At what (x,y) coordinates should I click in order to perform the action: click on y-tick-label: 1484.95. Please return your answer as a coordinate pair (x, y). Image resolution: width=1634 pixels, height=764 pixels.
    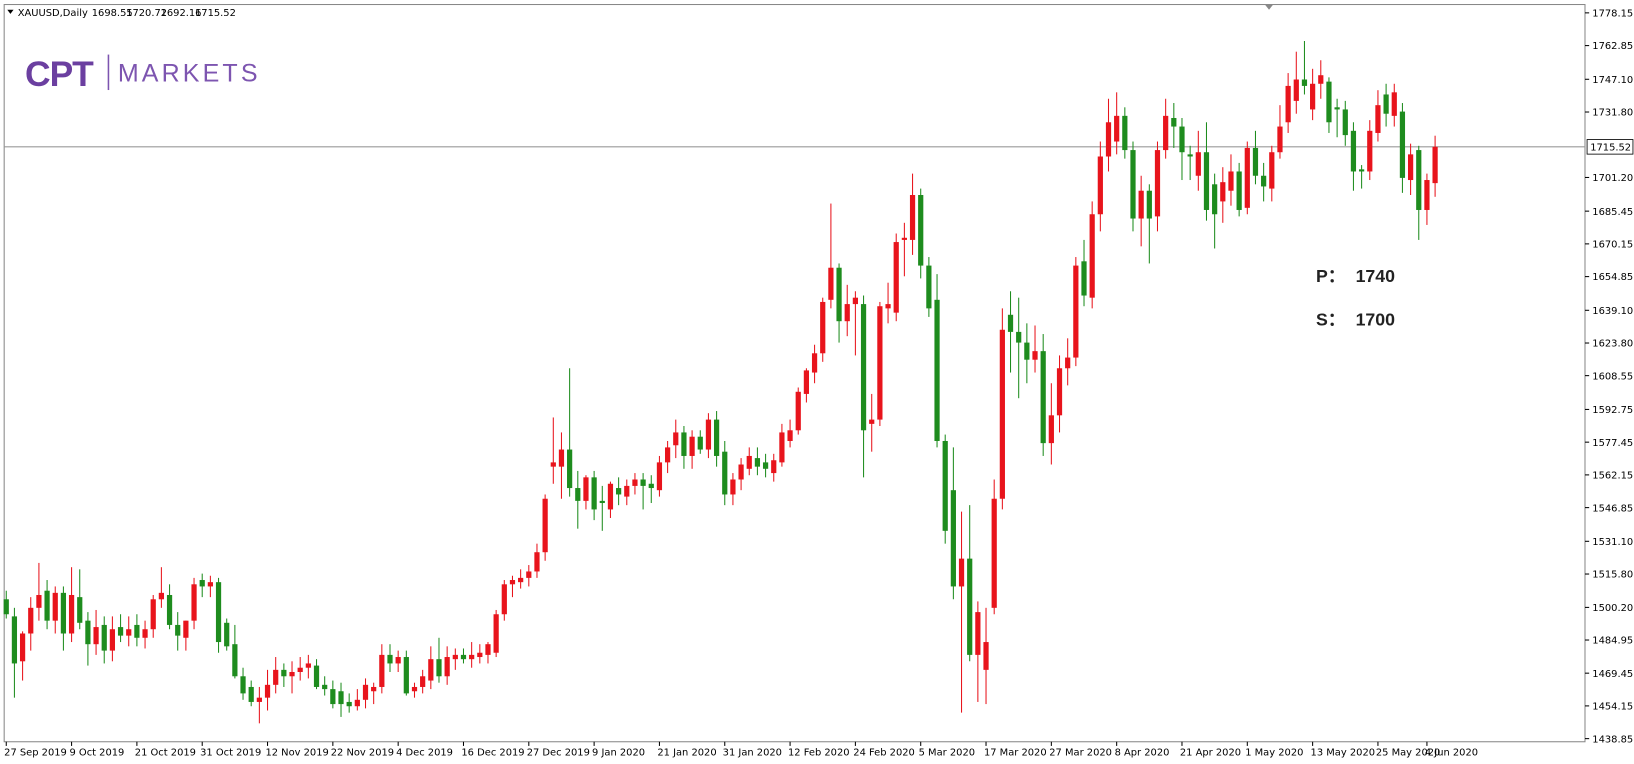
    Looking at the image, I should click on (1612, 641).